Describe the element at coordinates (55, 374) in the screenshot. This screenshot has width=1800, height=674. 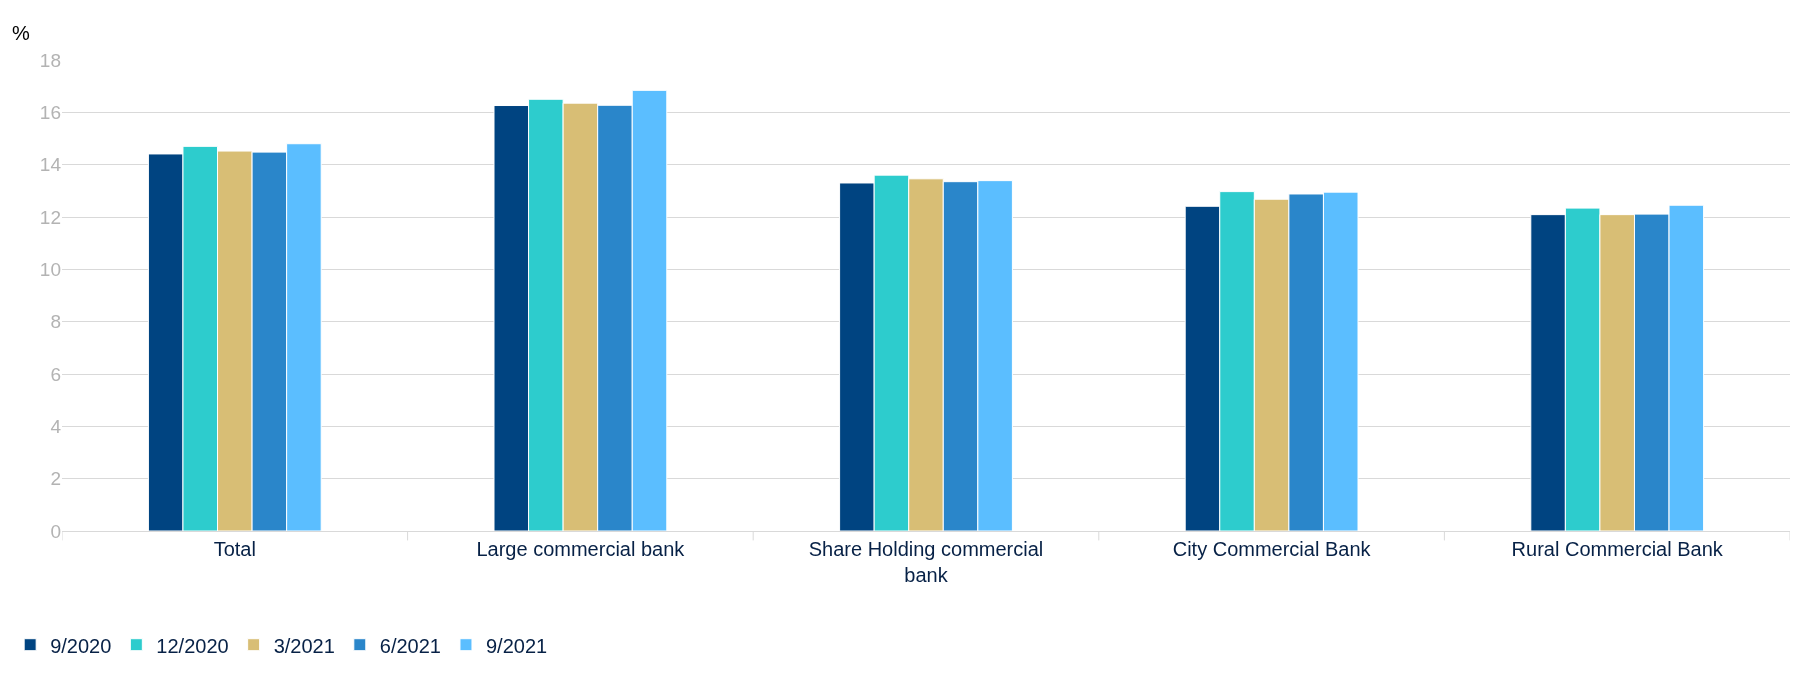
I see `y-tick-label: 6` at that location.